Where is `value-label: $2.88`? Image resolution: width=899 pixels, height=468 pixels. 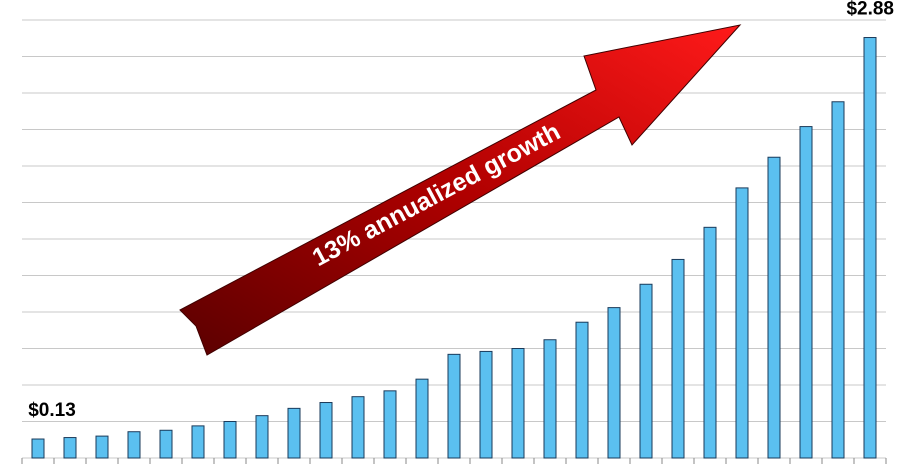 value-label: $2.88 is located at coordinates (870, 10).